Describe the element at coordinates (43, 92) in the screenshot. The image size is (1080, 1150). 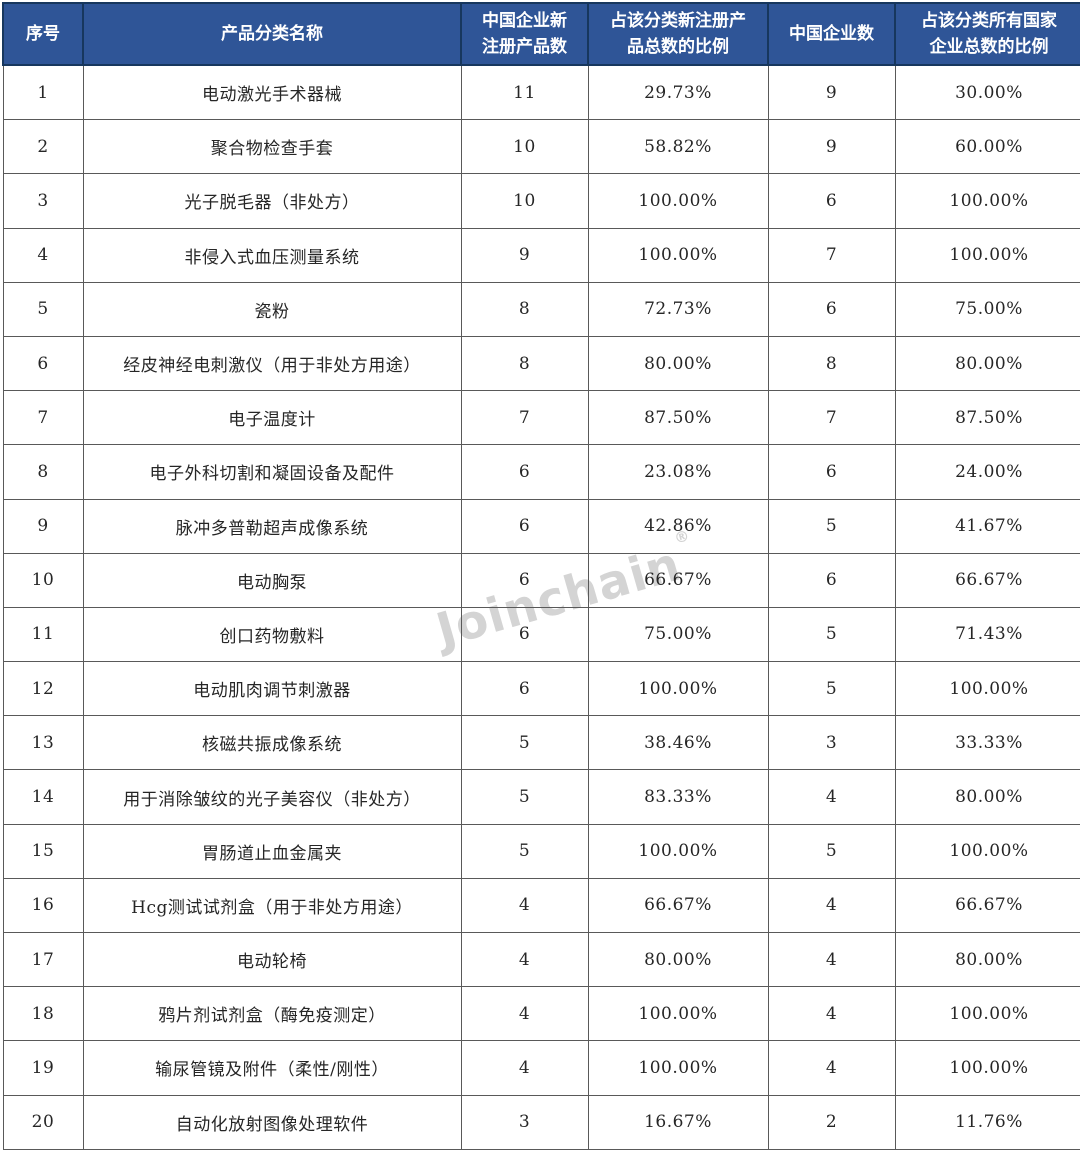
I see `cell-serial-number: 1` at that location.